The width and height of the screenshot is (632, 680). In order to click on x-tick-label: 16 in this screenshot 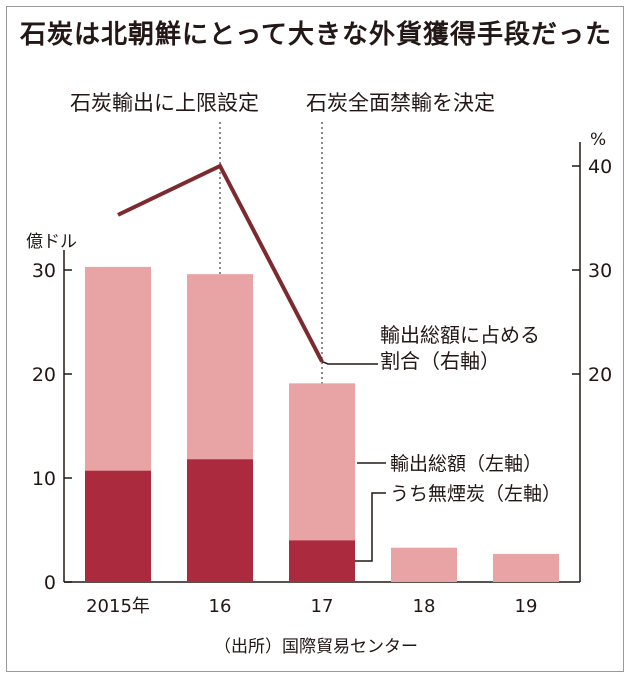, I will do `click(220, 606)`.